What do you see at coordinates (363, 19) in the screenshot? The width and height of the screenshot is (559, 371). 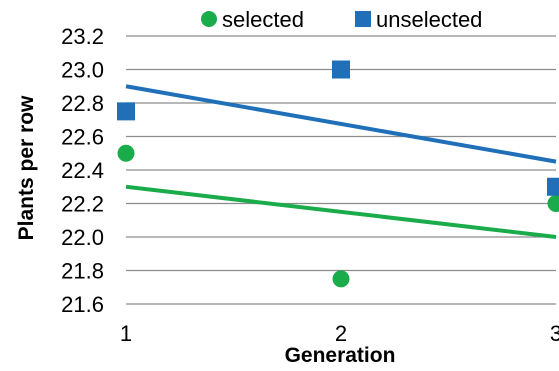 I see `legend-marker-unselected` at bounding box center [363, 19].